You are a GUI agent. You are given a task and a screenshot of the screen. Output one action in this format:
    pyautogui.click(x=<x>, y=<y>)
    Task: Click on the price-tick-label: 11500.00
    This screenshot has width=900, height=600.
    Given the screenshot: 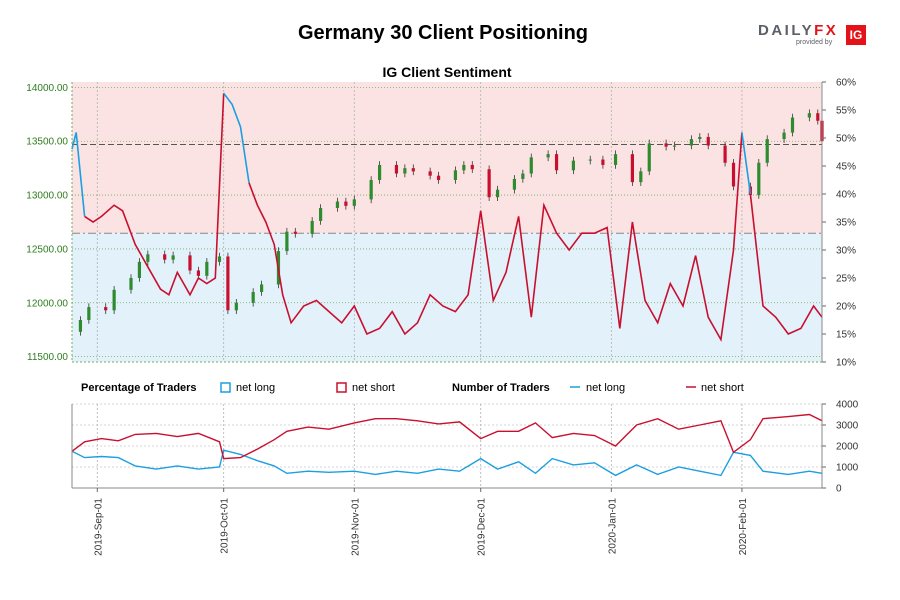 What is the action you would take?
    pyautogui.click(x=47, y=357)
    